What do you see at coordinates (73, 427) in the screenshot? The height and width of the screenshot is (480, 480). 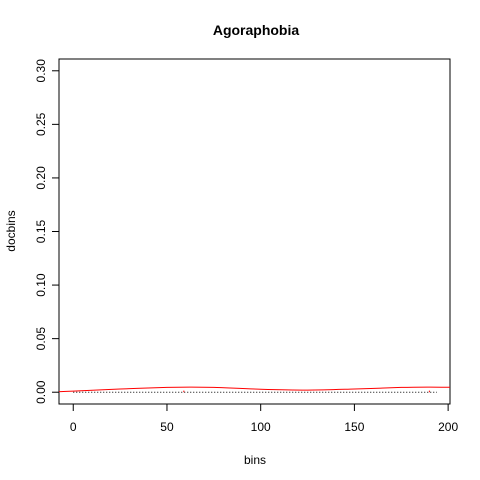 I see `x-tick-label: 0` at bounding box center [73, 427].